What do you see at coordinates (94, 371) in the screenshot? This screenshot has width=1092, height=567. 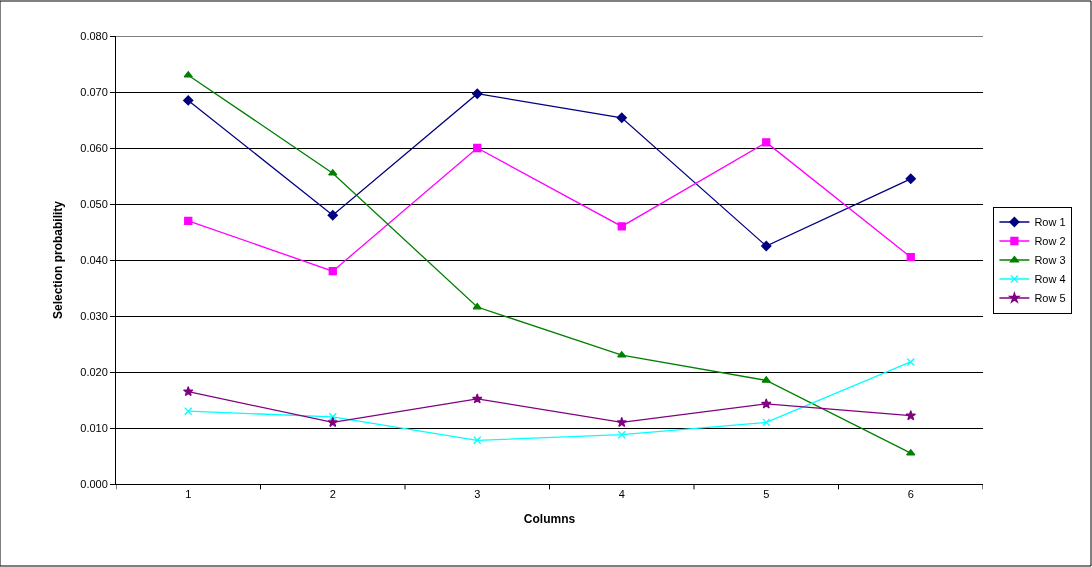 I see `y-tick-label: 0.020` at bounding box center [94, 371].